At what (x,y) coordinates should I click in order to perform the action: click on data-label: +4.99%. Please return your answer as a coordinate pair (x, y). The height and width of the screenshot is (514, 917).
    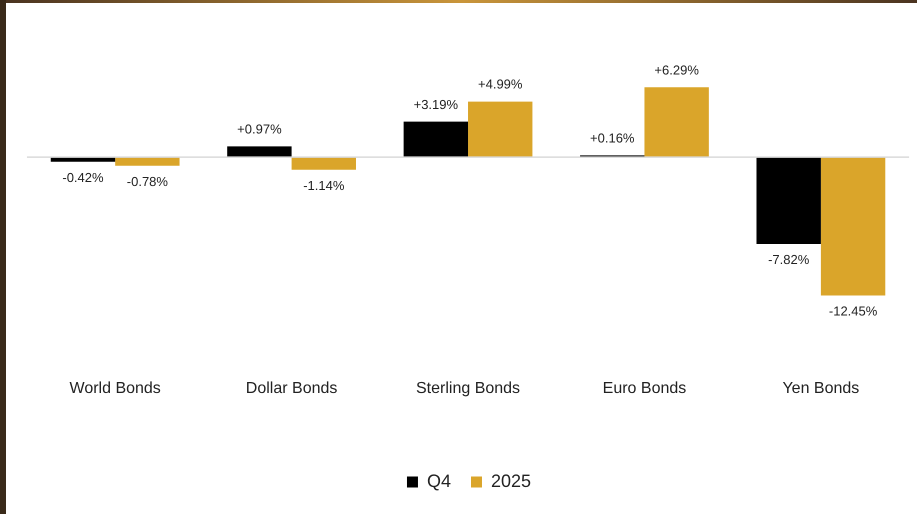
    Looking at the image, I should click on (500, 84).